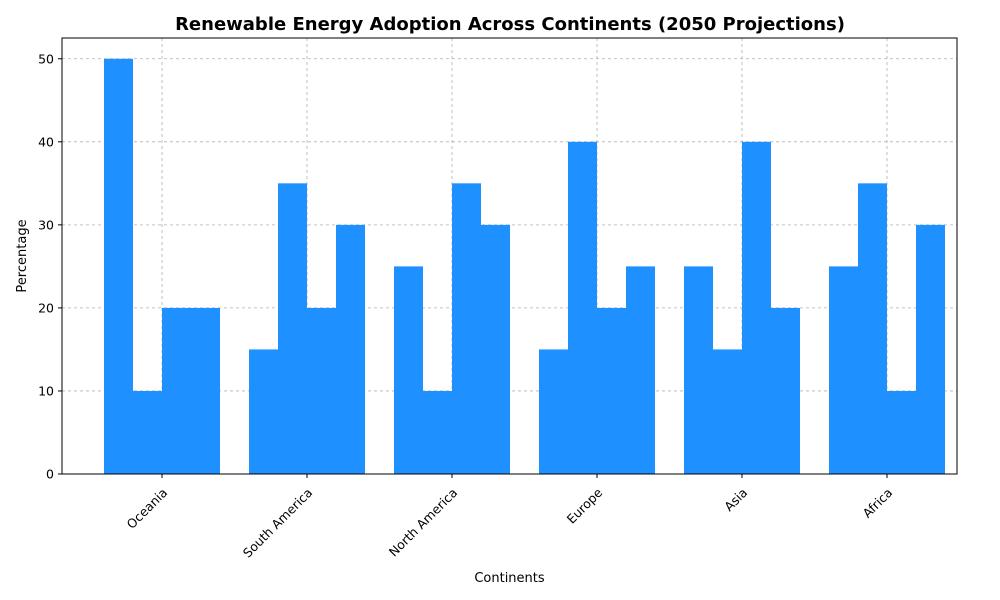 The image size is (1000, 600). I want to click on y-tick-label: 0, so click(50, 474).